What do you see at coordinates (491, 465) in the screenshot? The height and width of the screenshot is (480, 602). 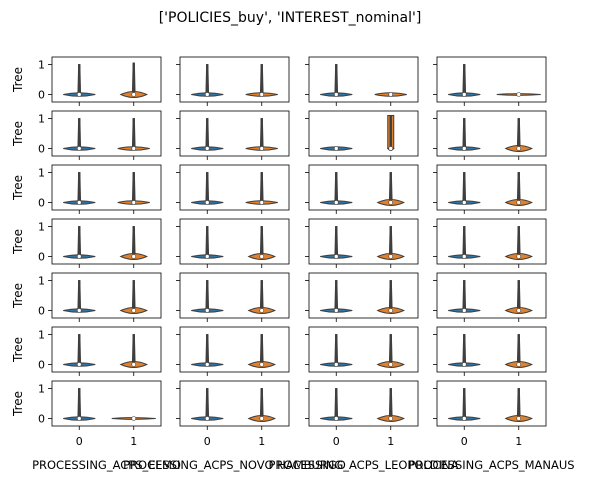 I see `column-label-4: PROCESSING_ACPS_MANAUS` at bounding box center [491, 465].